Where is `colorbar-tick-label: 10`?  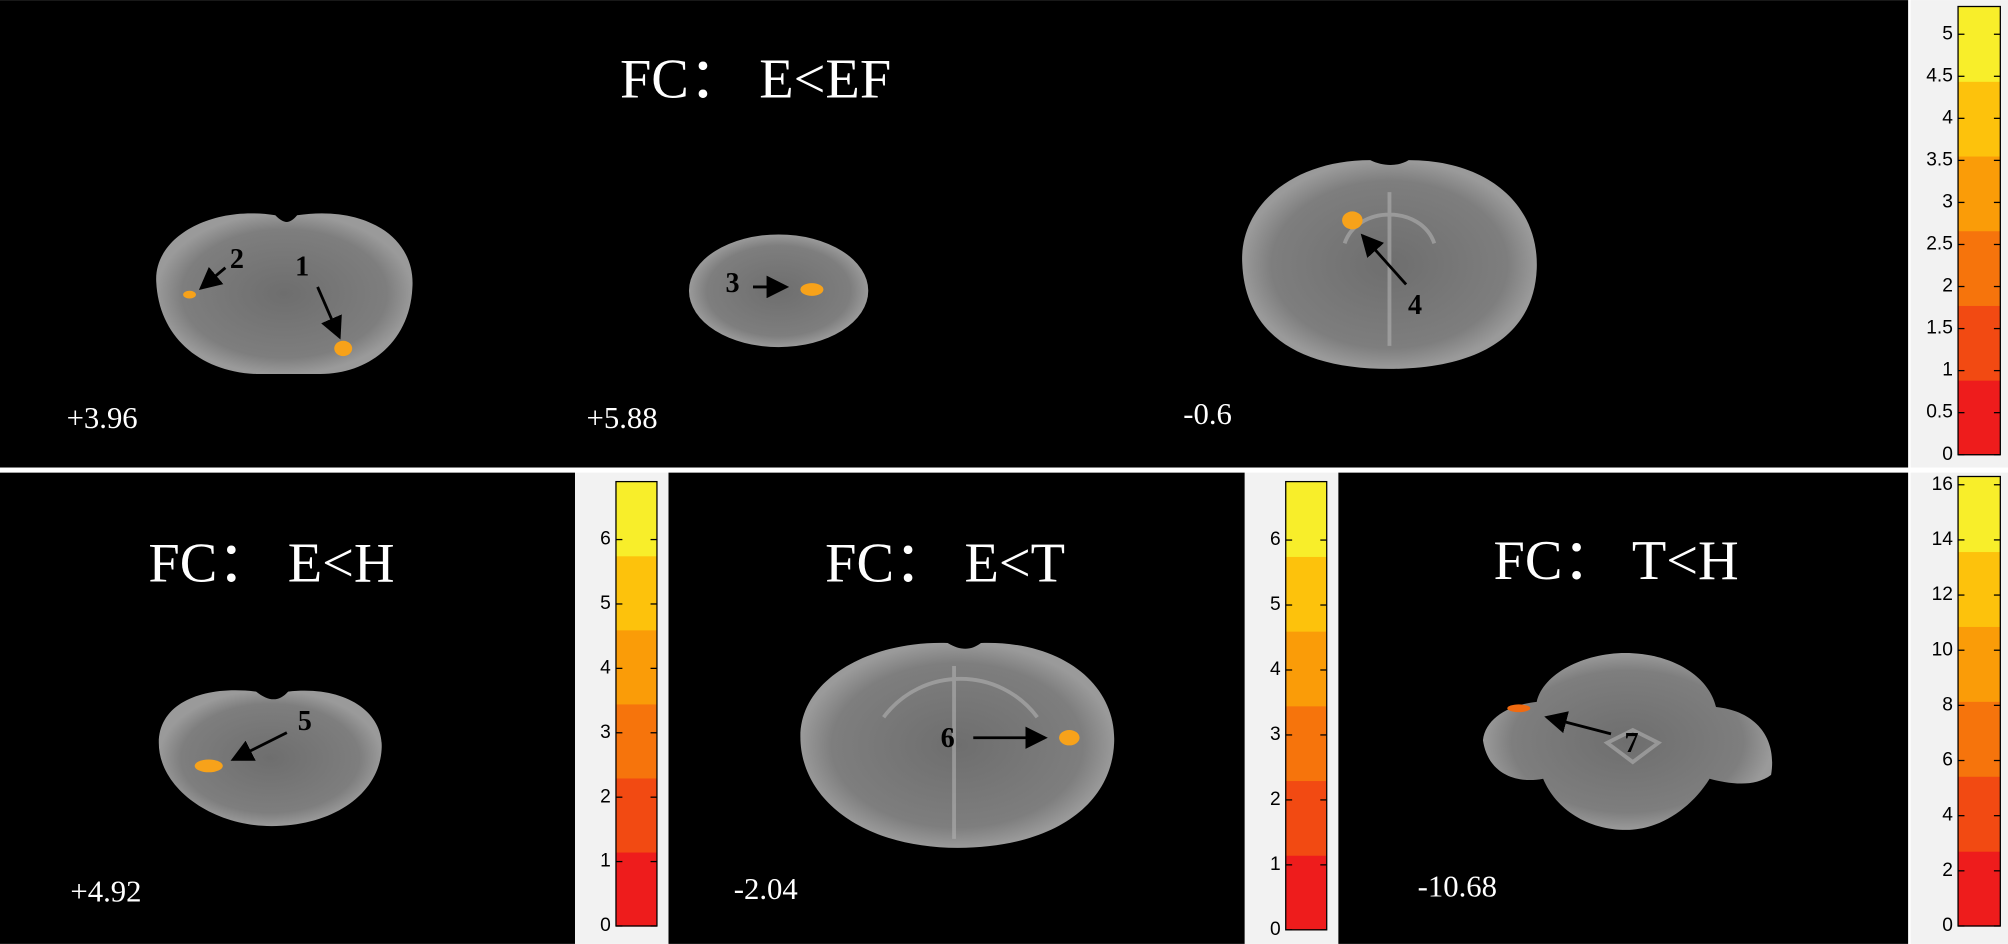 colorbar-tick-label: 10 is located at coordinates (1942, 649).